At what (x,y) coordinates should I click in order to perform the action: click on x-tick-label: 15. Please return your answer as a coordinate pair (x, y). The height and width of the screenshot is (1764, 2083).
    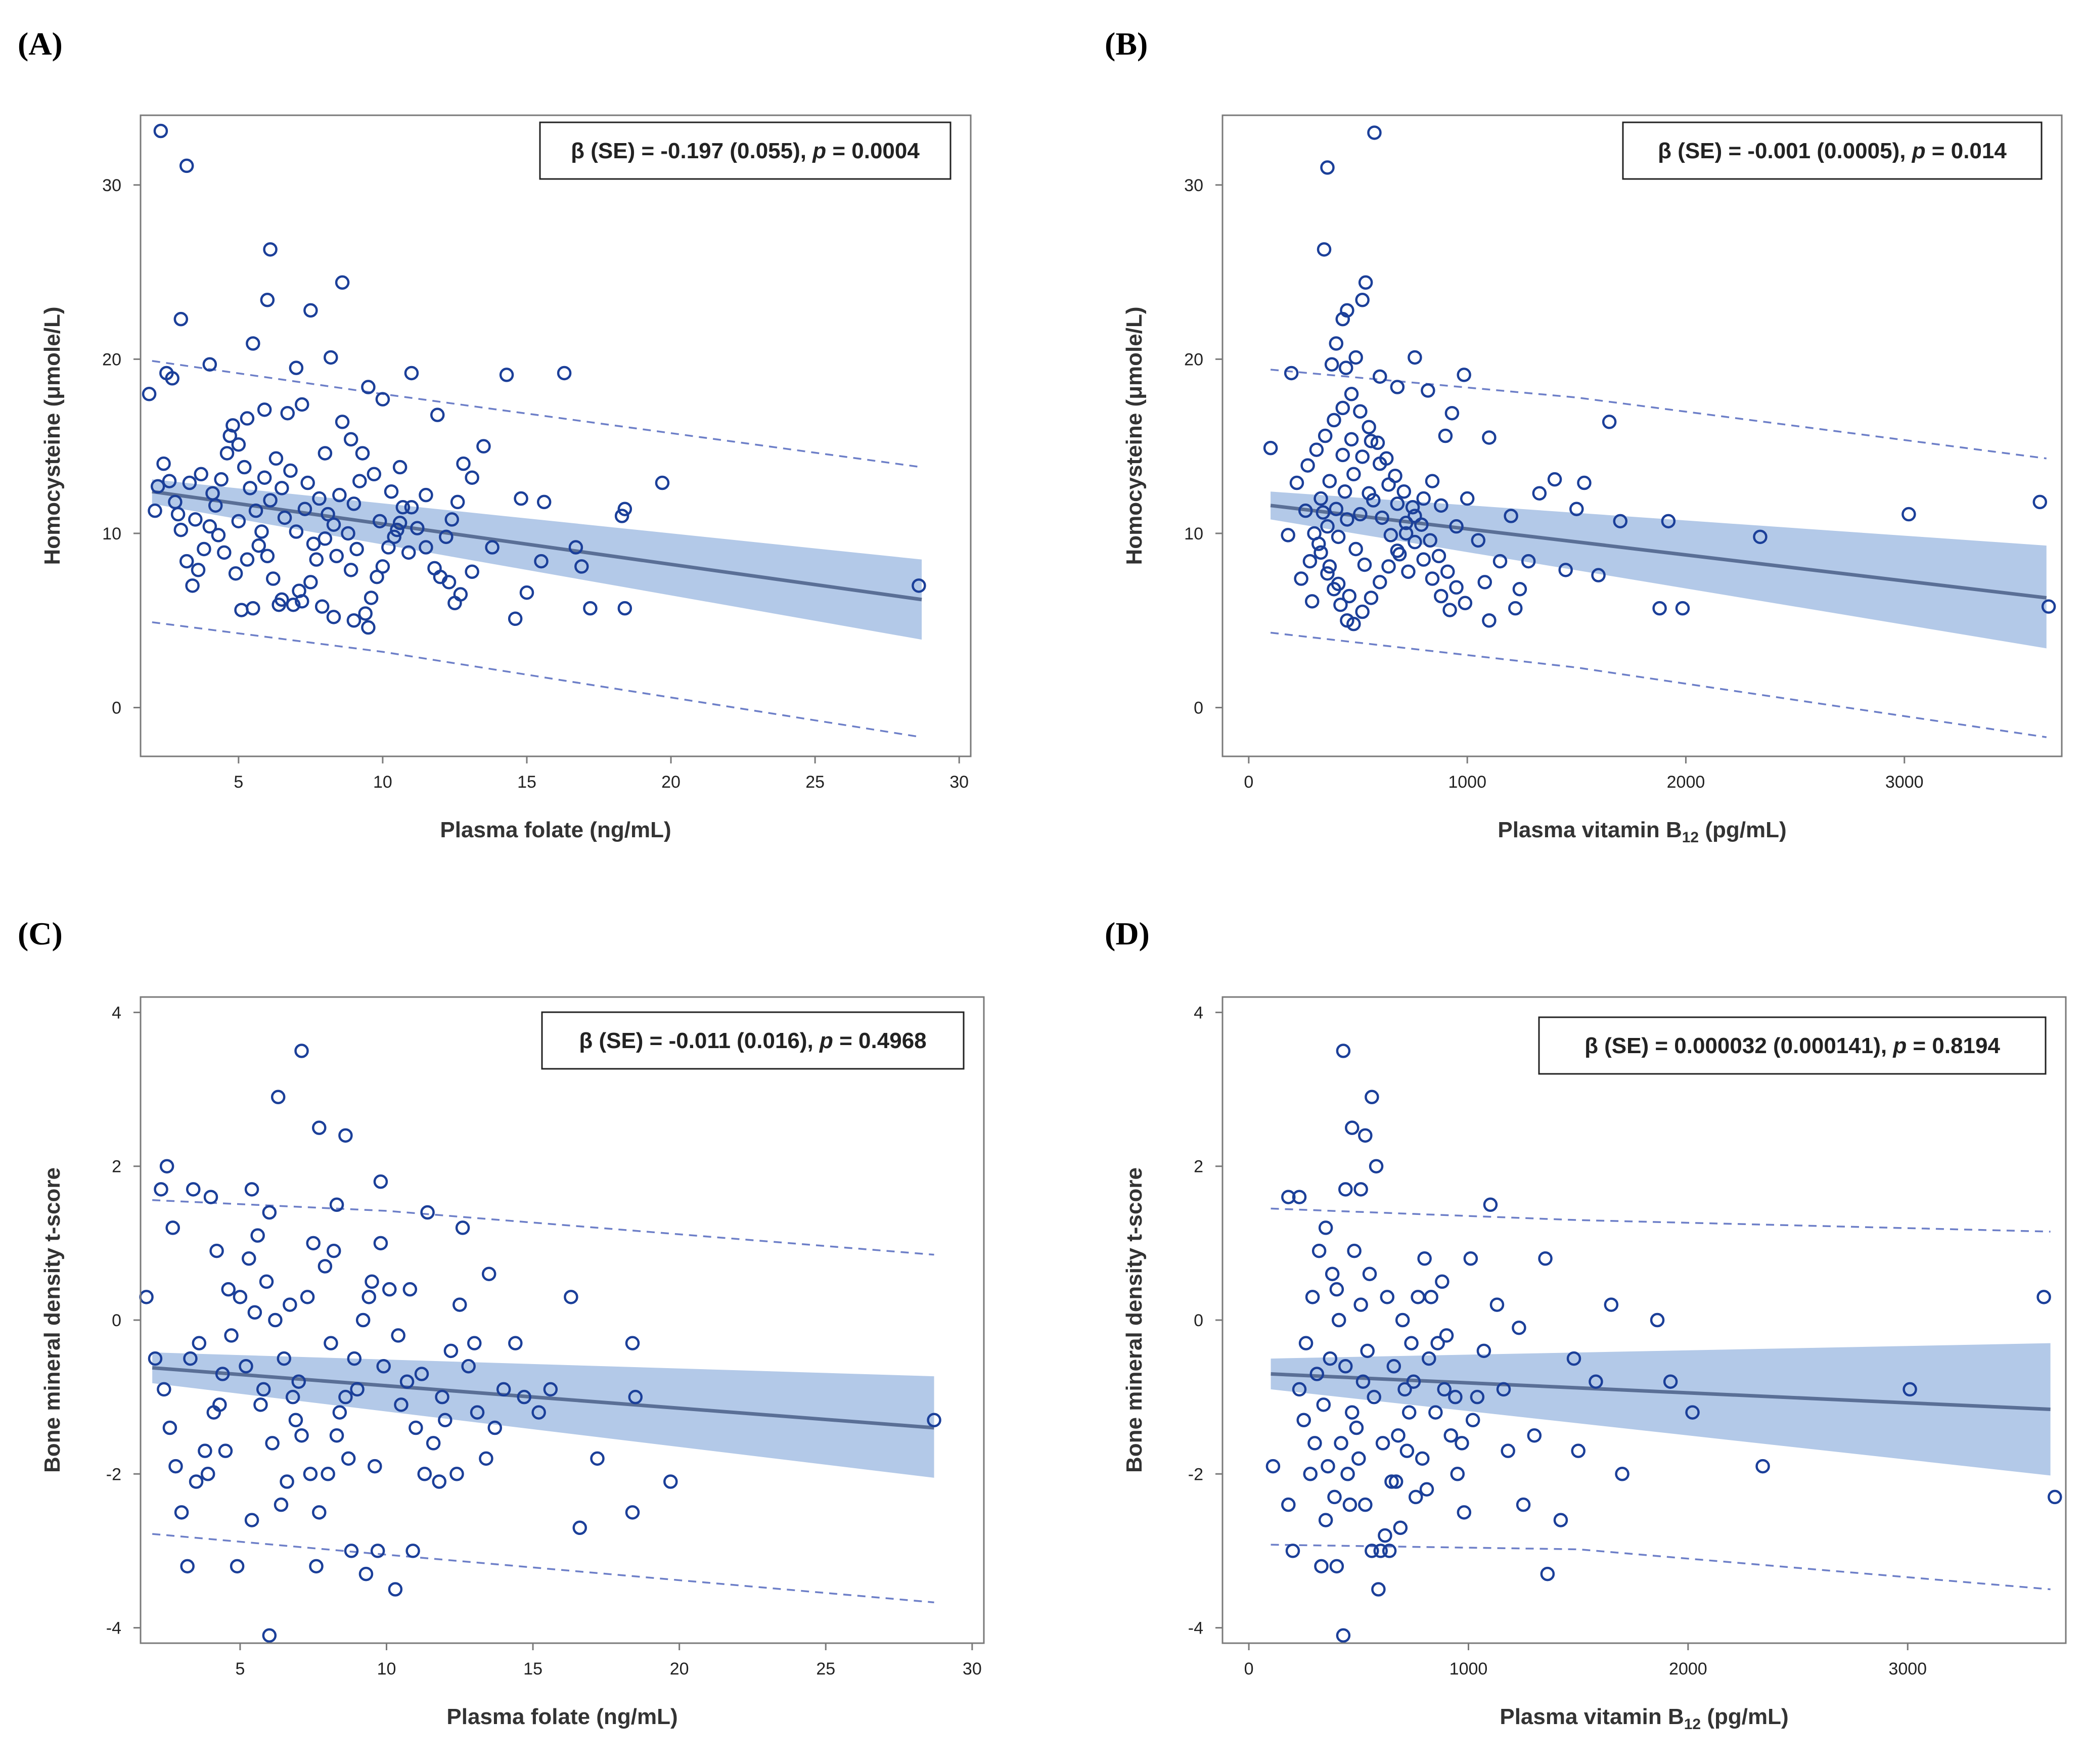
    Looking at the image, I should click on (526, 782).